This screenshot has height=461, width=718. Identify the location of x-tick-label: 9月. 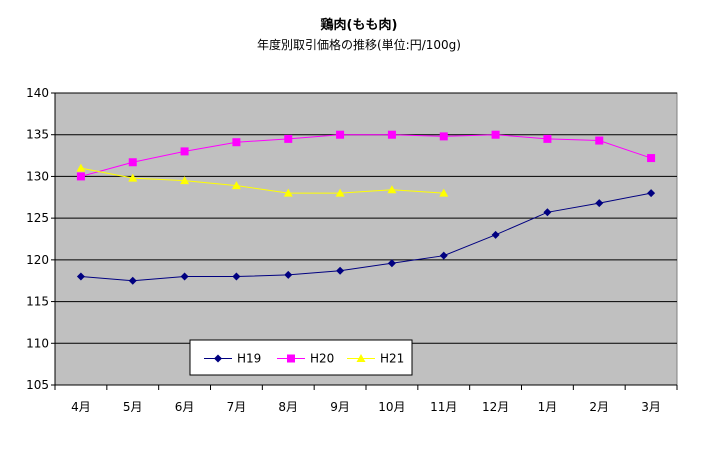
(340, 407).